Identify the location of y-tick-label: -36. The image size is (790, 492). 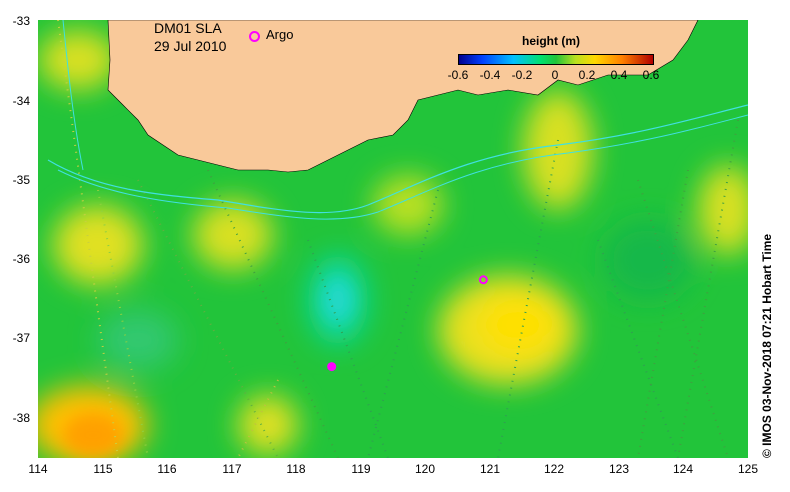
(21, 259).